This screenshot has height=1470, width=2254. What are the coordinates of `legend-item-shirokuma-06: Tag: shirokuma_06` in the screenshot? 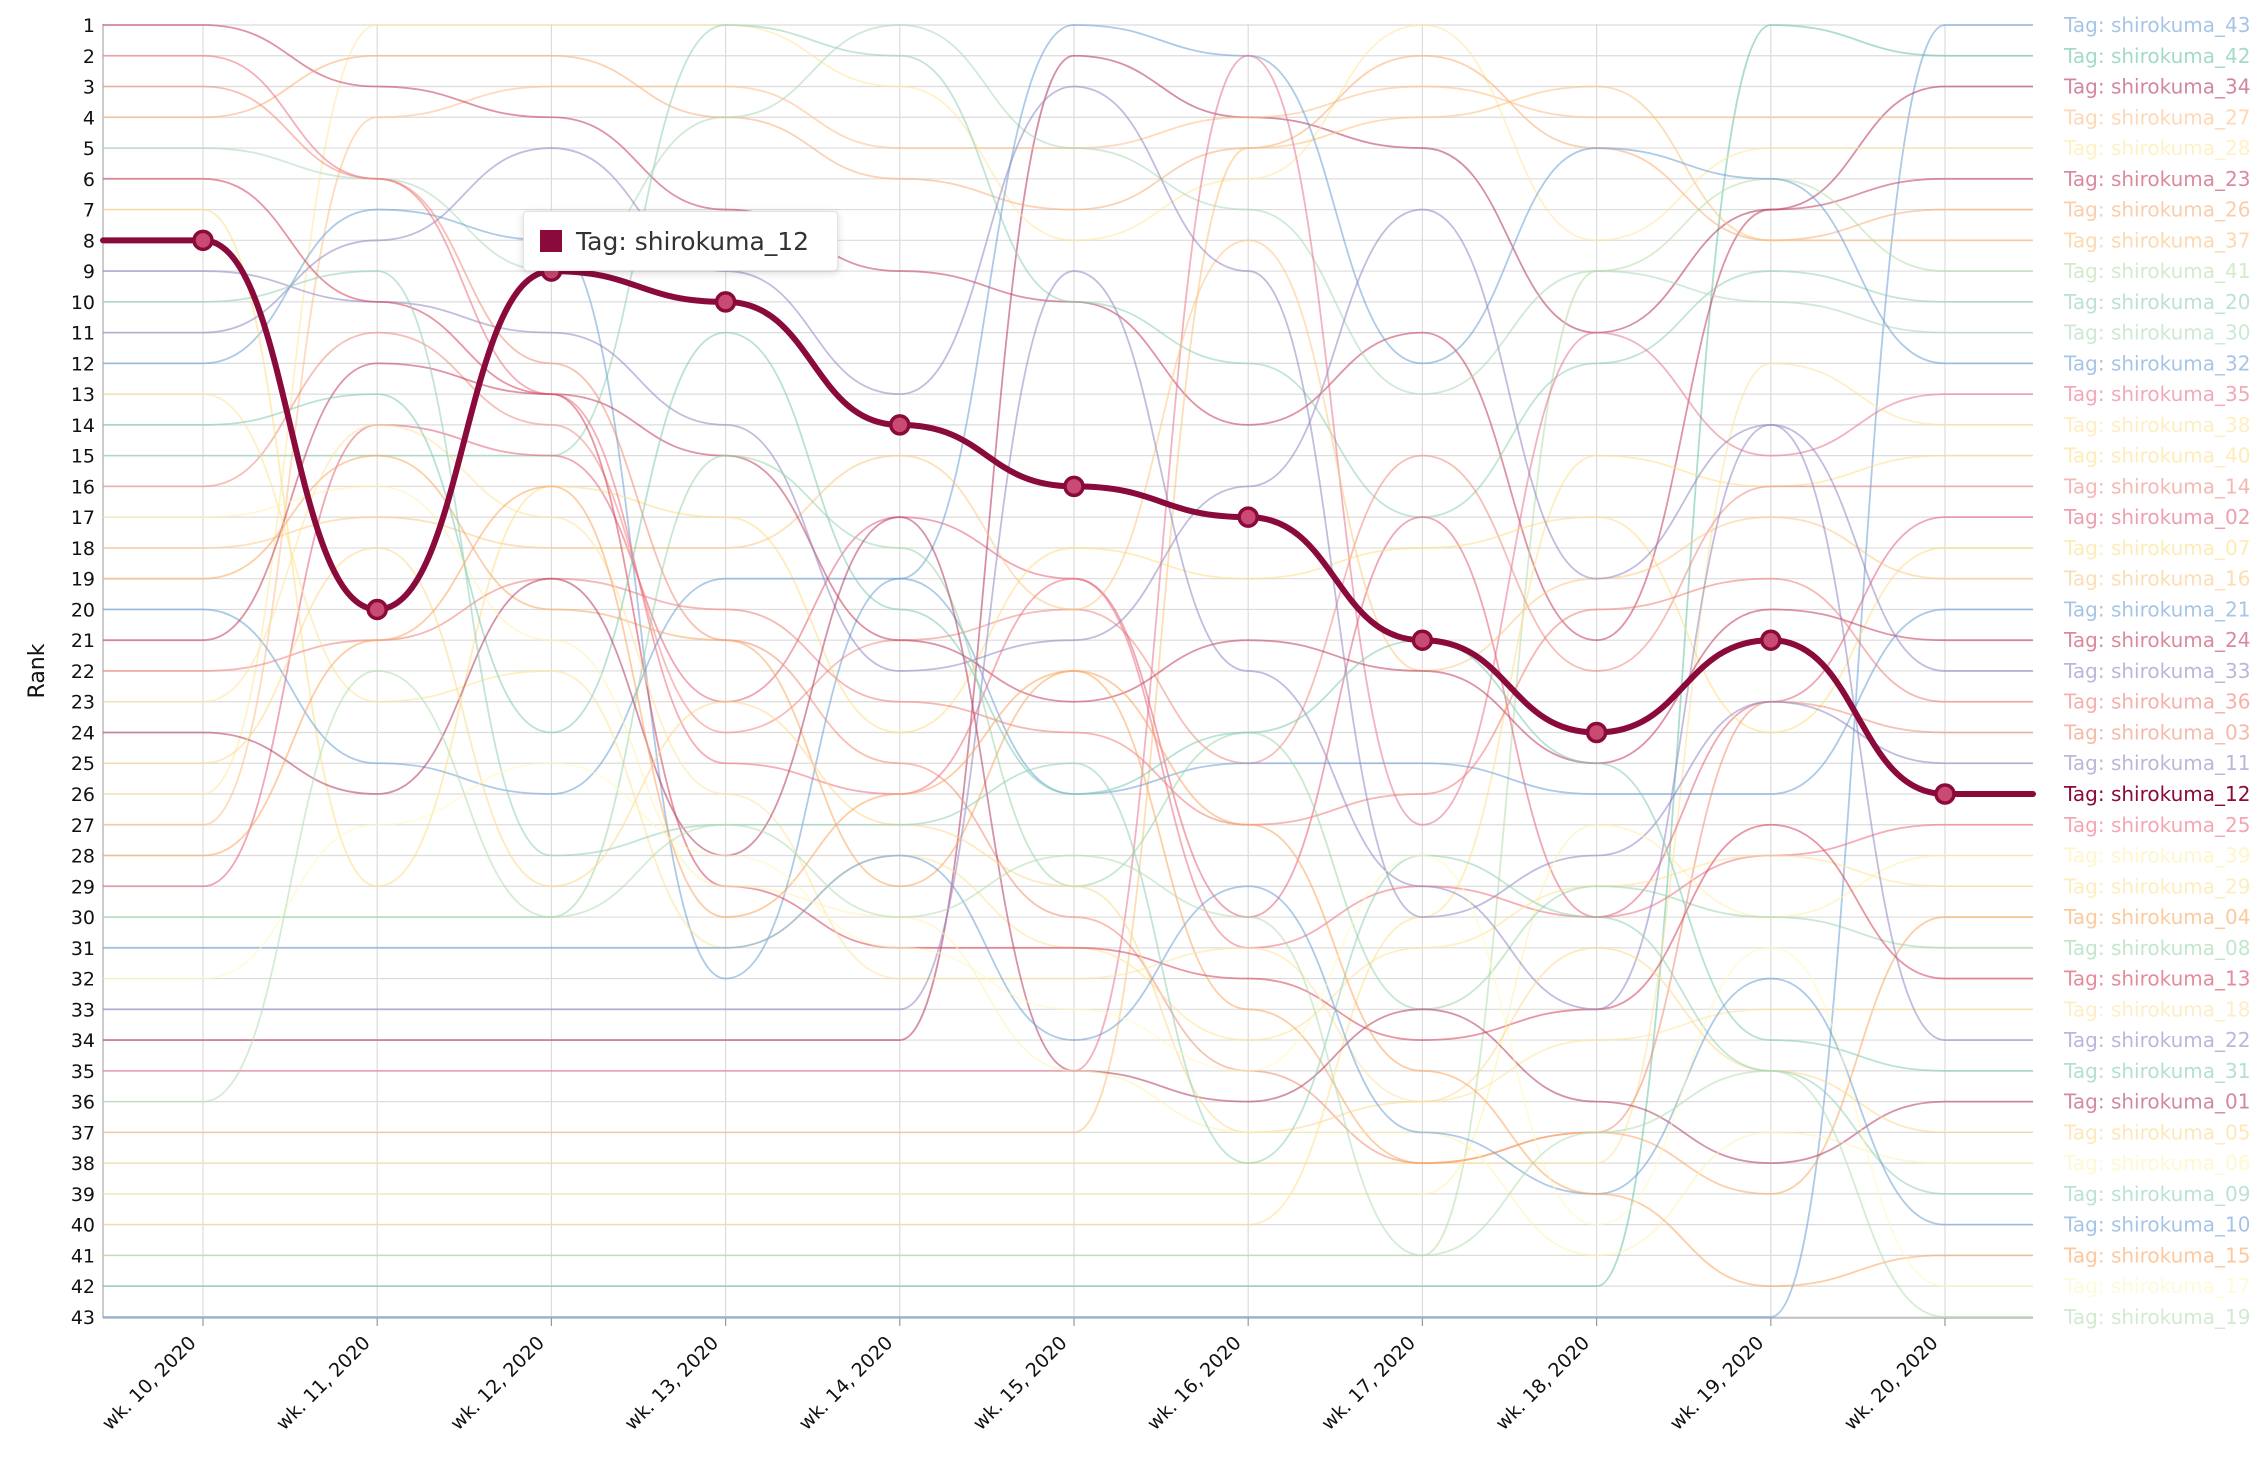 It's located at (2156, 1163).